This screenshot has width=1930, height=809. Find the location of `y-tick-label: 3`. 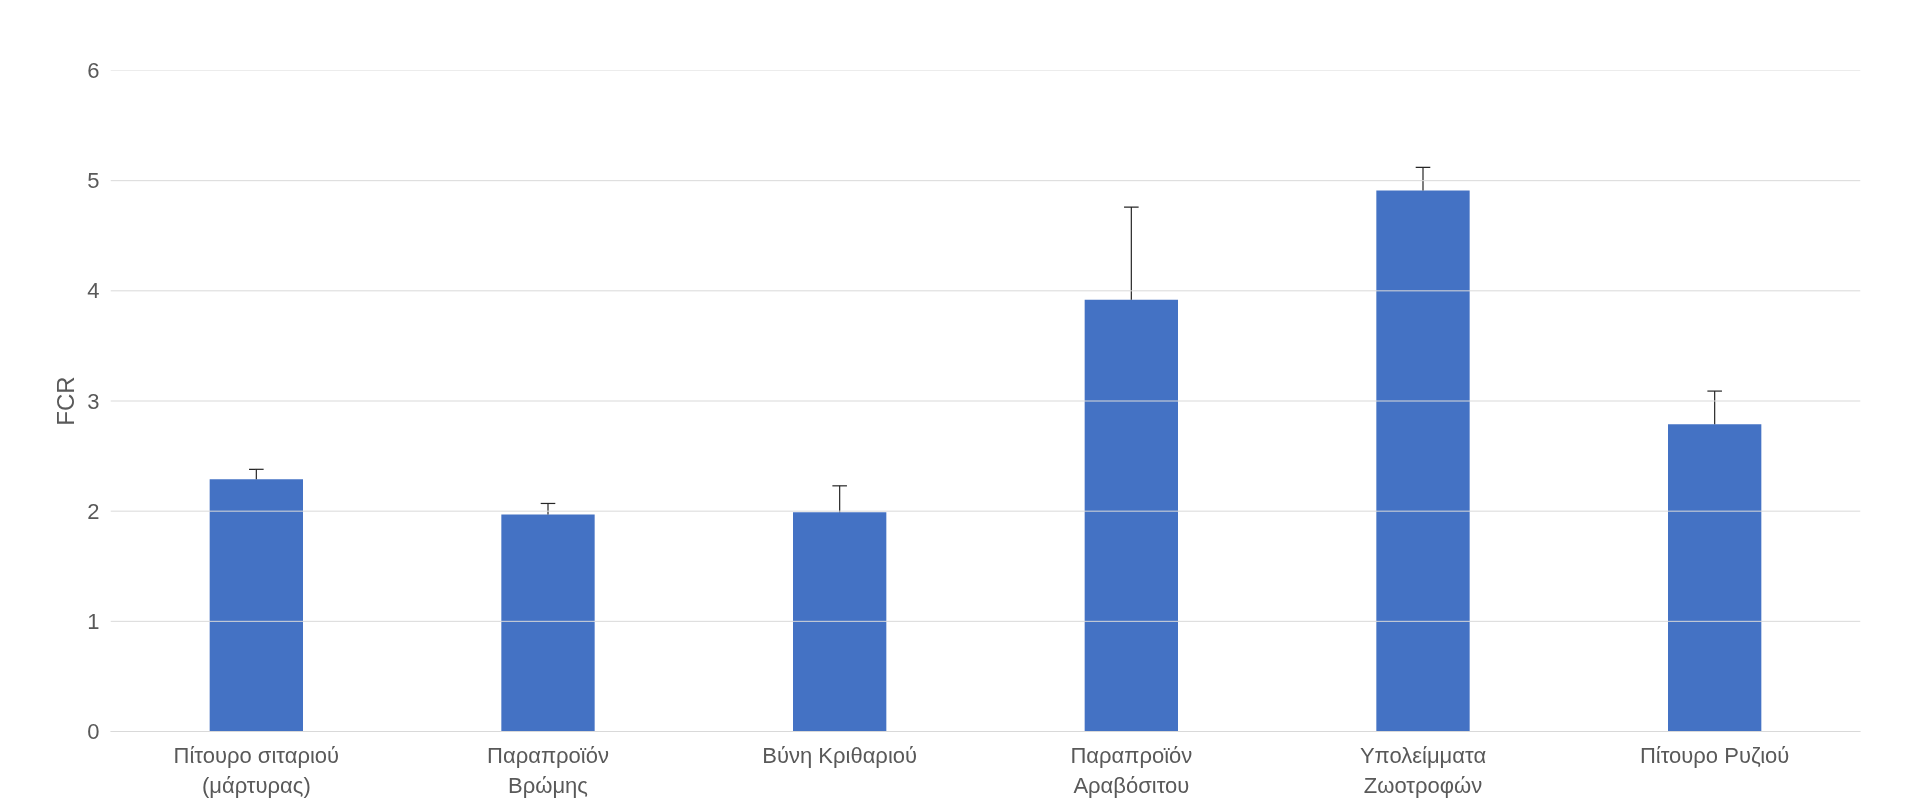

y-tick-label: 3 is located at coordinates (93, 401).